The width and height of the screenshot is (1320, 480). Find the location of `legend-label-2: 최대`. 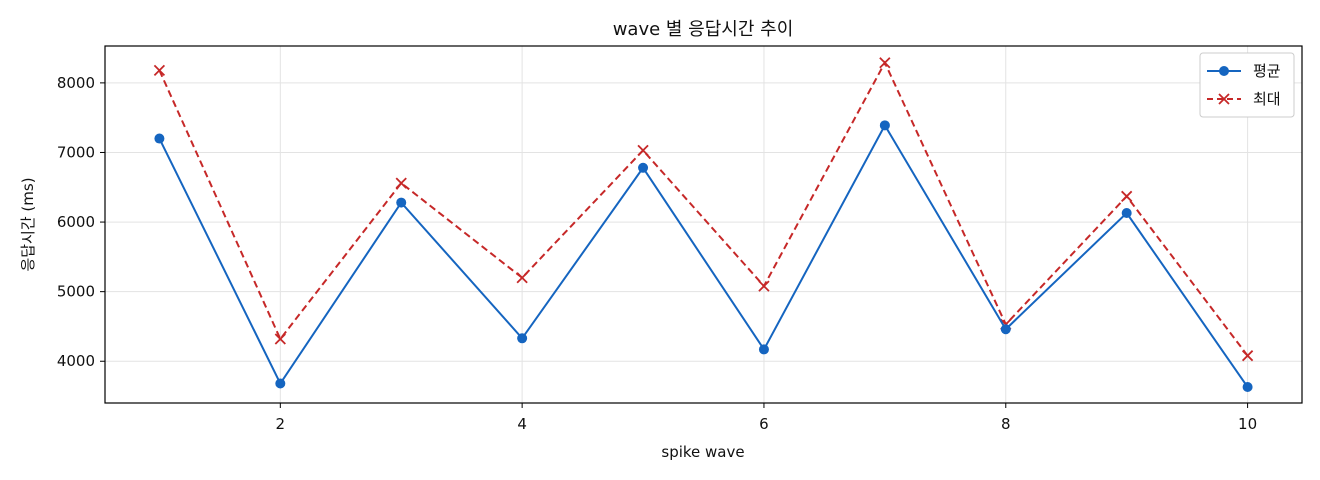

legend-label-2: 최대 is located at coordinates (1267, 99).